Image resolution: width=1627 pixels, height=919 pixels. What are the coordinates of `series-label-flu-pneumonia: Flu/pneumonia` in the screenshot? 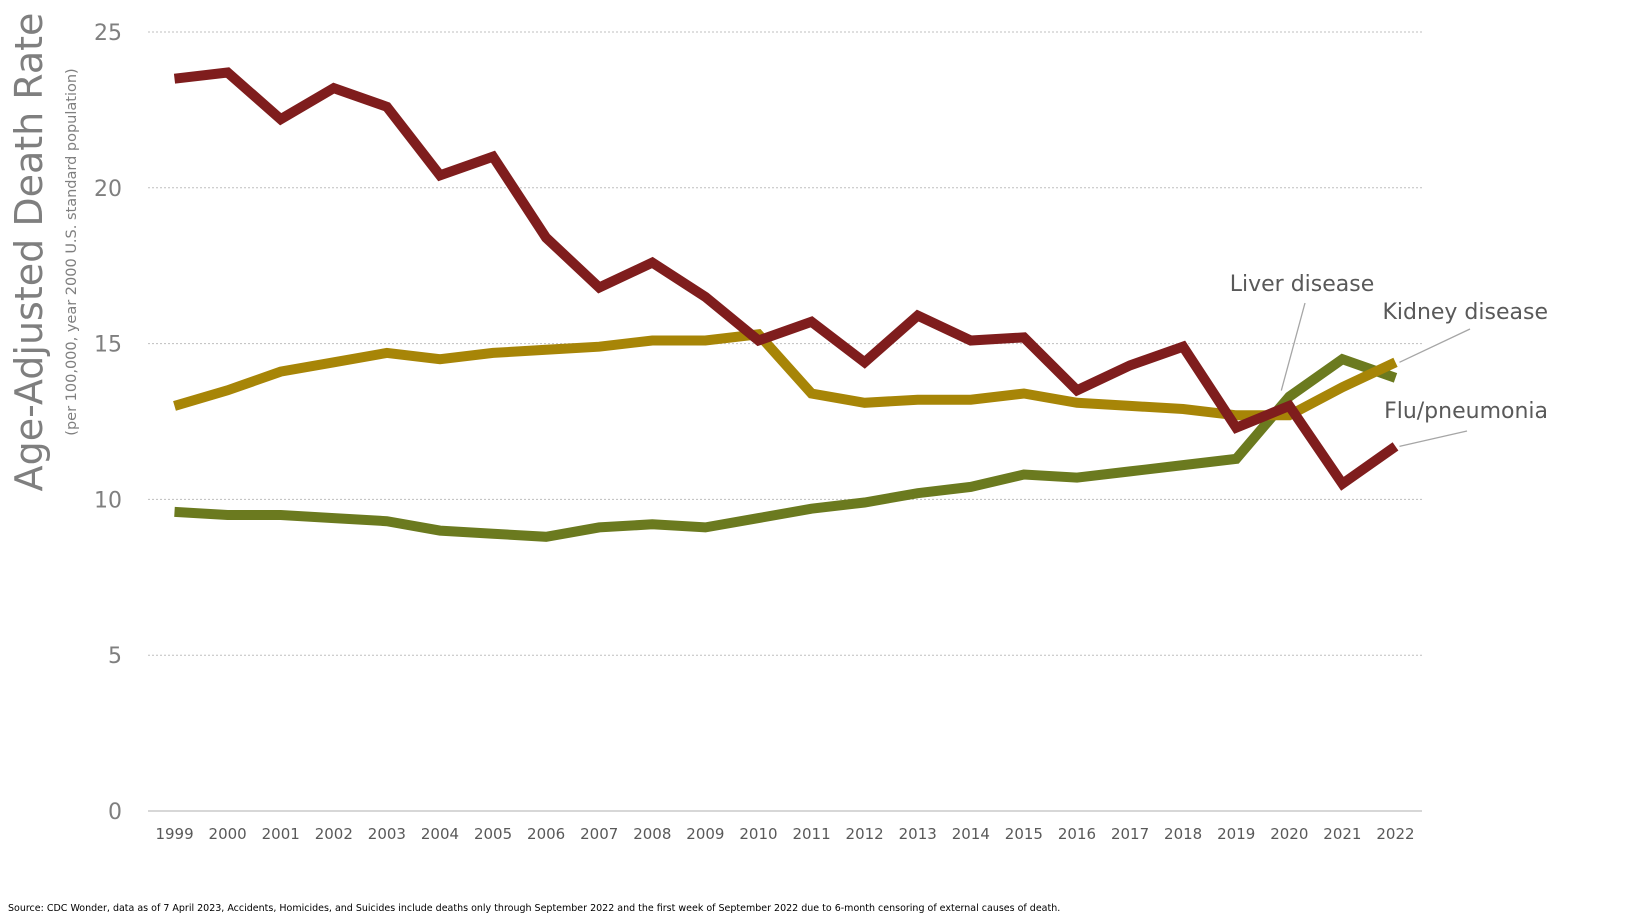 It's located at (1466, 411).